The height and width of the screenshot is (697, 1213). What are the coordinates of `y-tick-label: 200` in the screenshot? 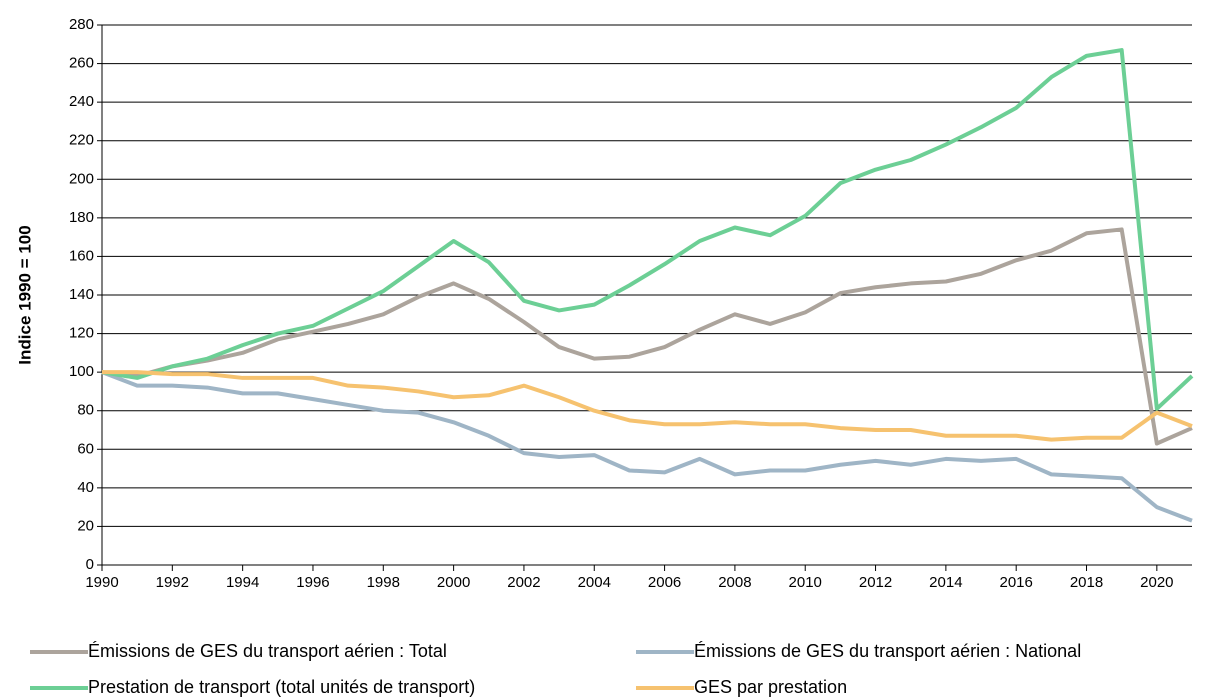 It's located at (81, 178).